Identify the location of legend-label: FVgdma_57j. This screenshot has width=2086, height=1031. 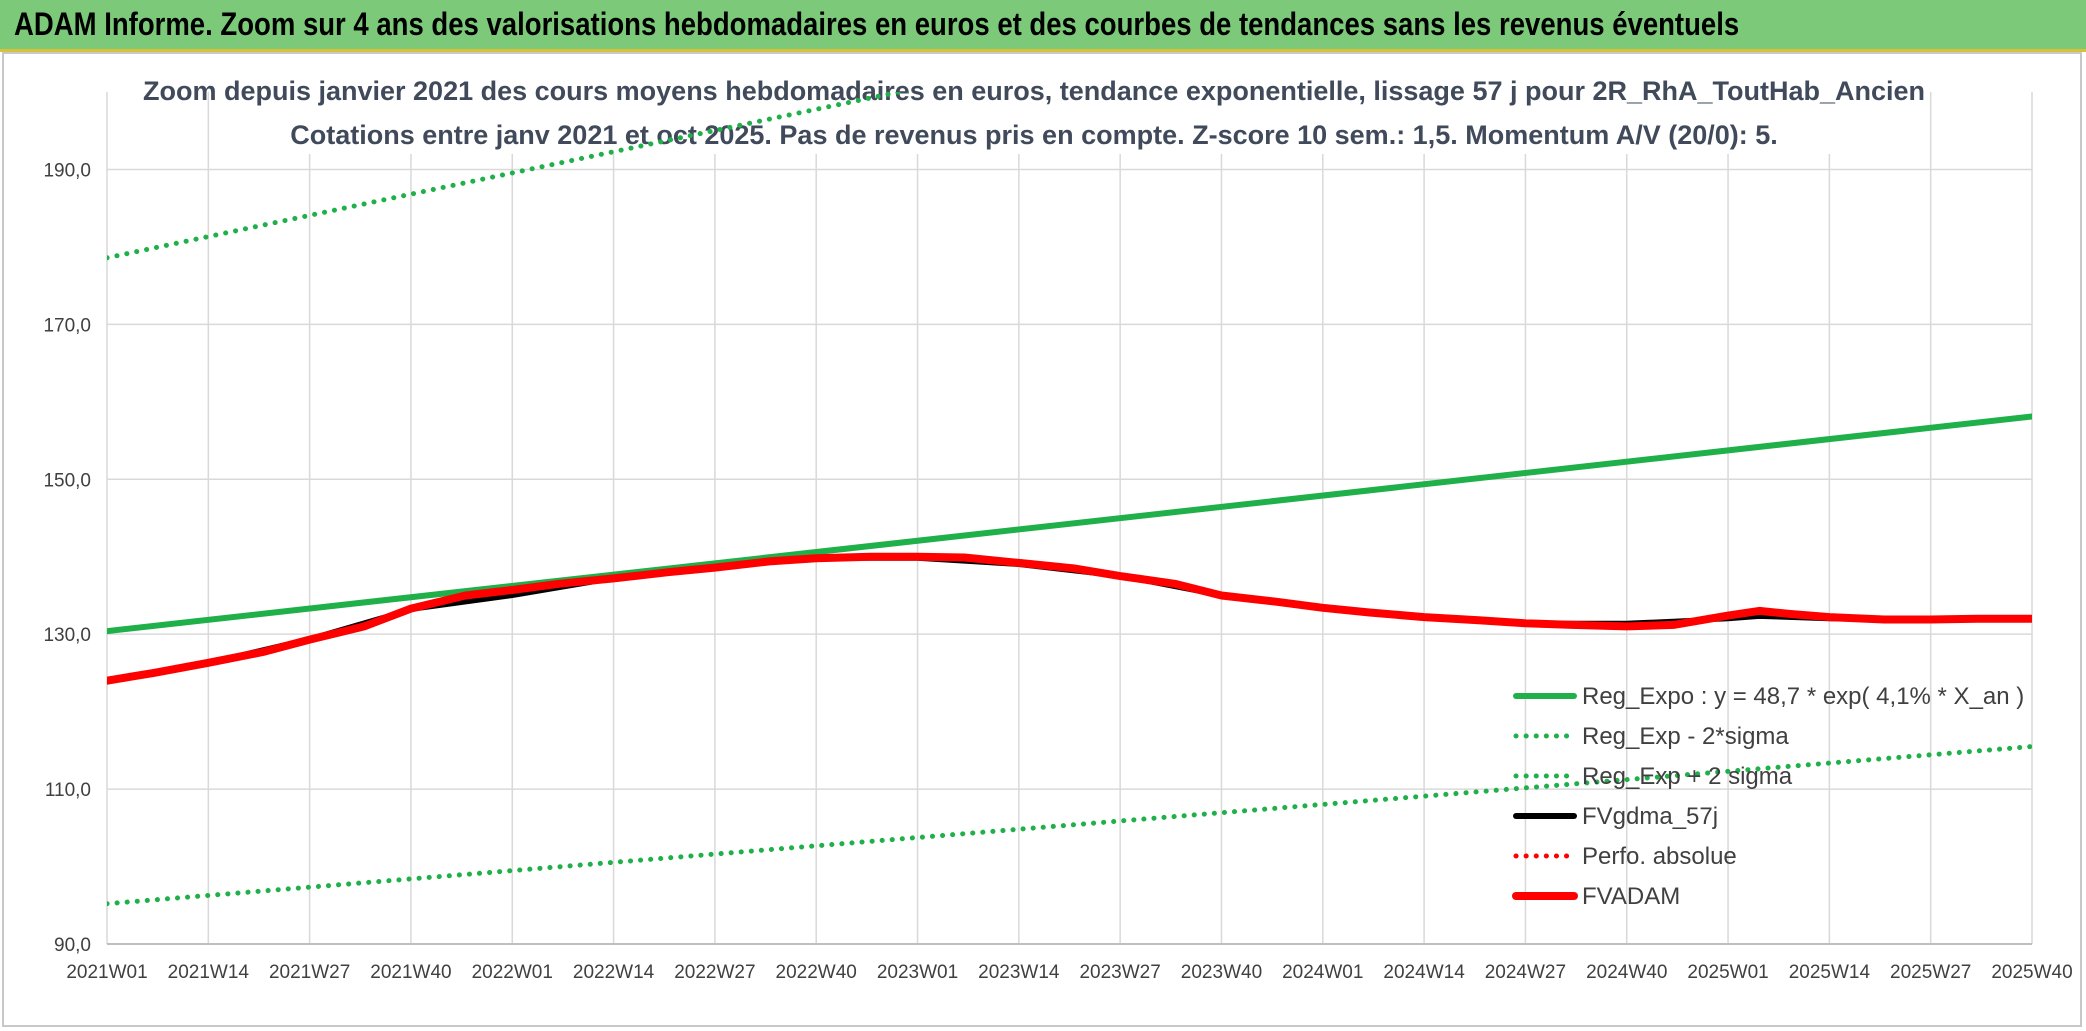
(1650, 816).